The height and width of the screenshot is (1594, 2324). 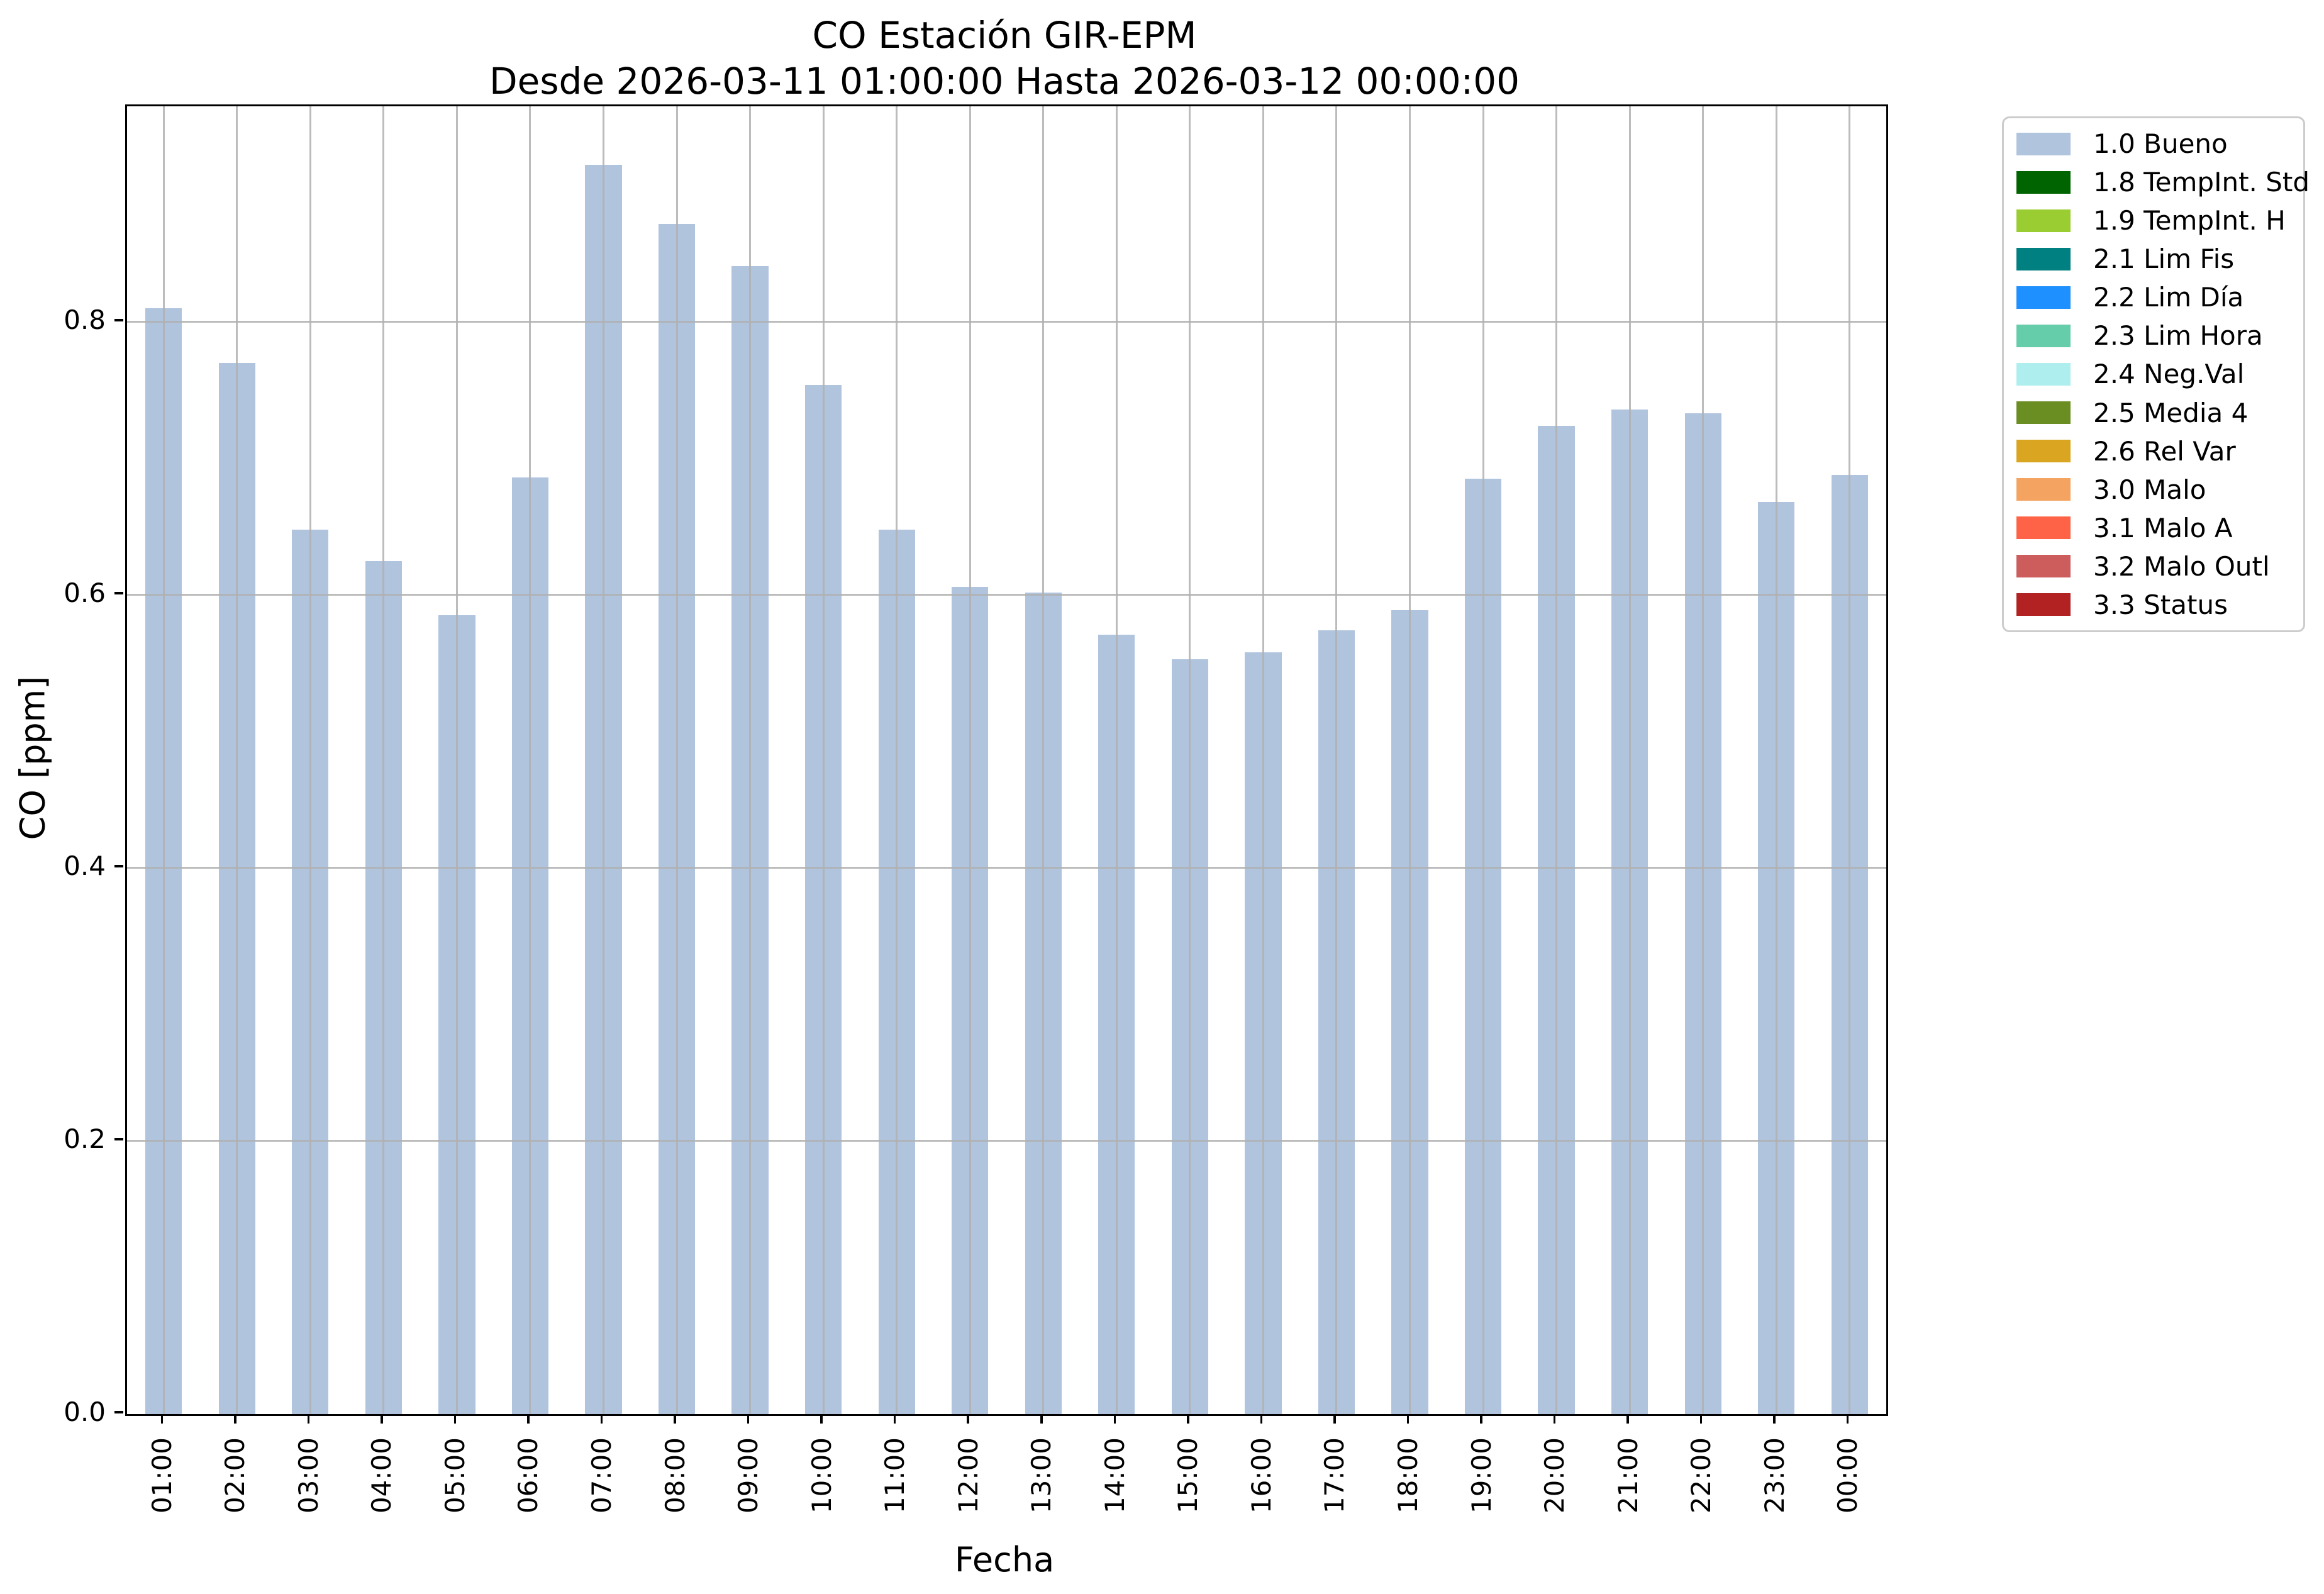 What do you see at coordinates (2164, 259) in the screenshot?
I see `legend-item-label: 2.1 Lim Fis` at bounding box center [2164, 259].